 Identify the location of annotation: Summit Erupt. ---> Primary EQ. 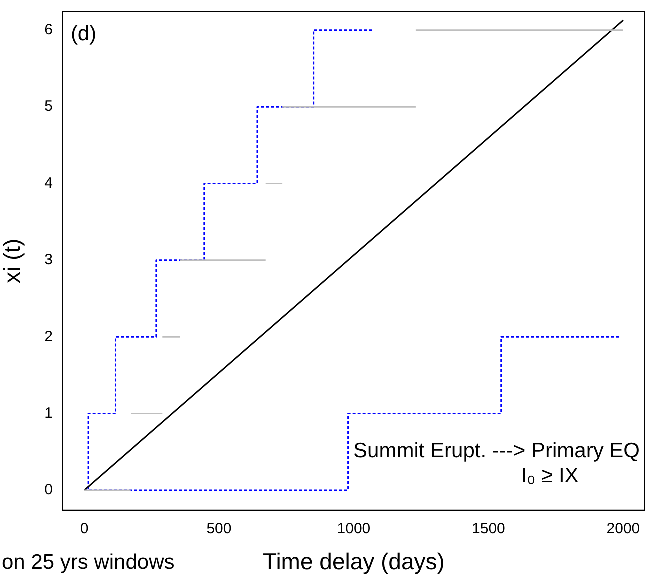
(497, 450).